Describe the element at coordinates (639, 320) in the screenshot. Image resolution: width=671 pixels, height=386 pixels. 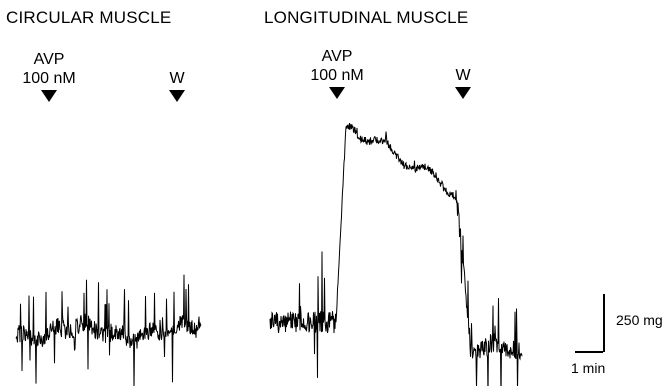
I see `force-scale-label: 250 mg` at that location.